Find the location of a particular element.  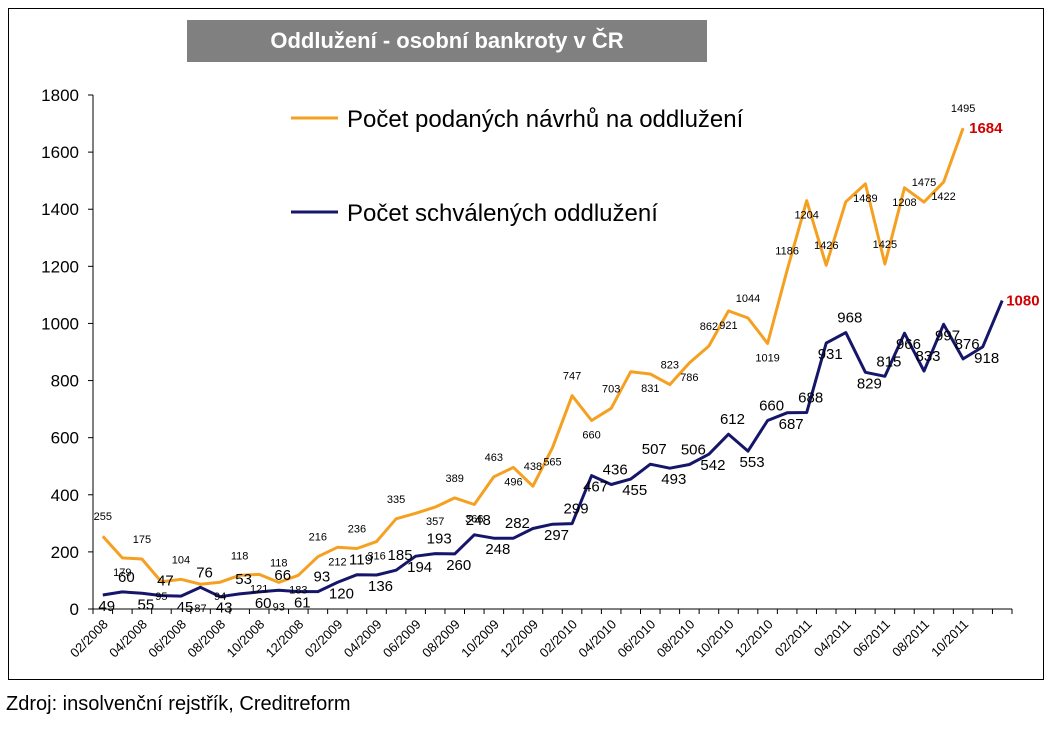

data-label-filed: 212 is located at coordinates (337, 562).